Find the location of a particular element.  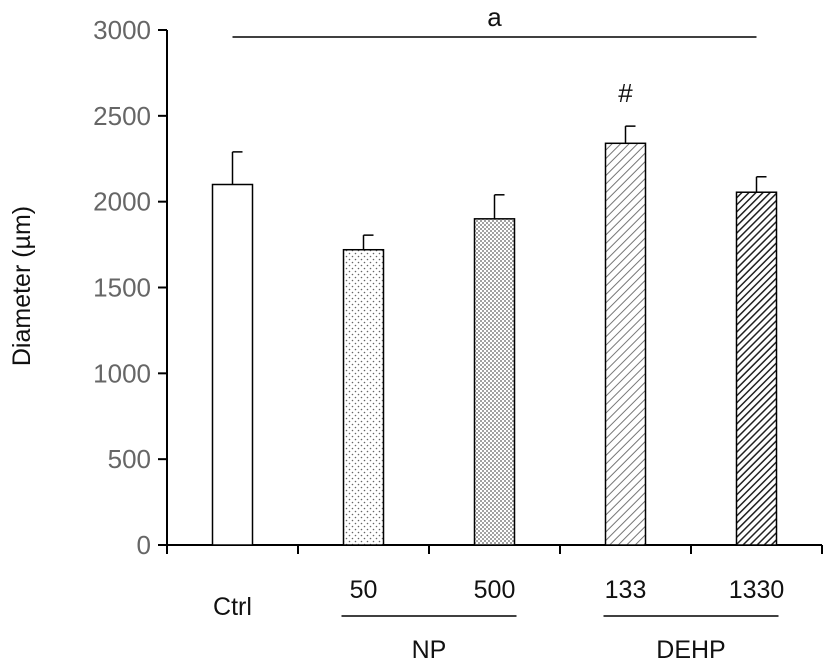

y-tick-label: 2500 is located at coordinates (122, 116).